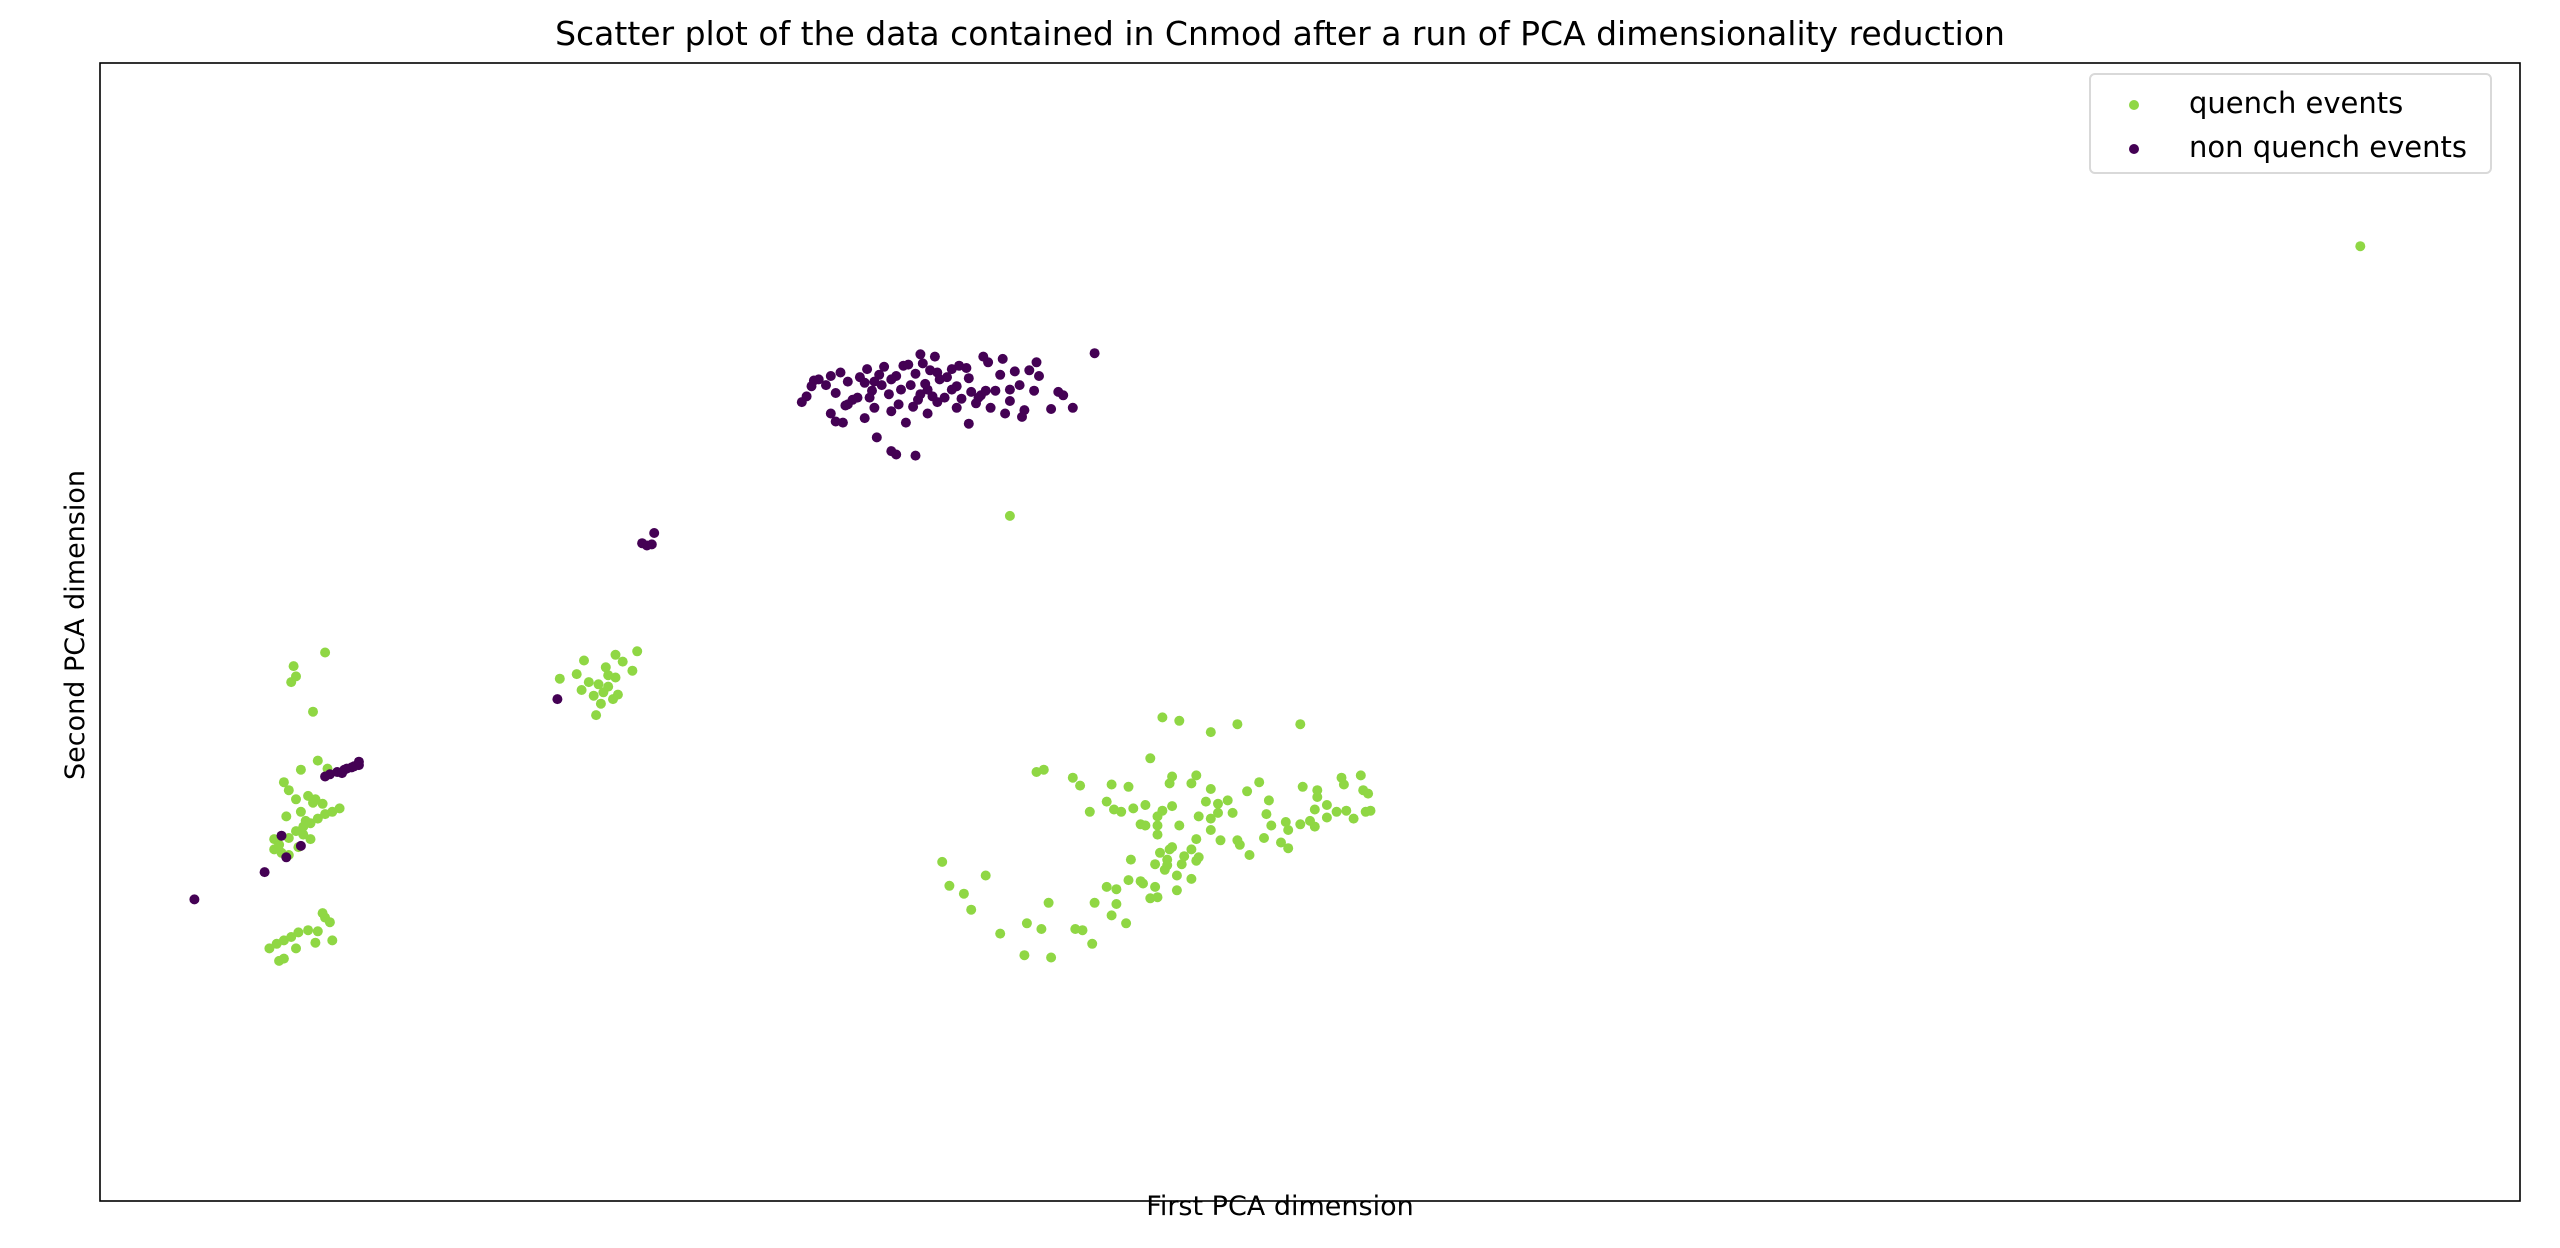  What do you see at coordinates (2290, 123) in the screenshot?
I see `legend: quench events non quench events` at bounding box center [2290, 123].